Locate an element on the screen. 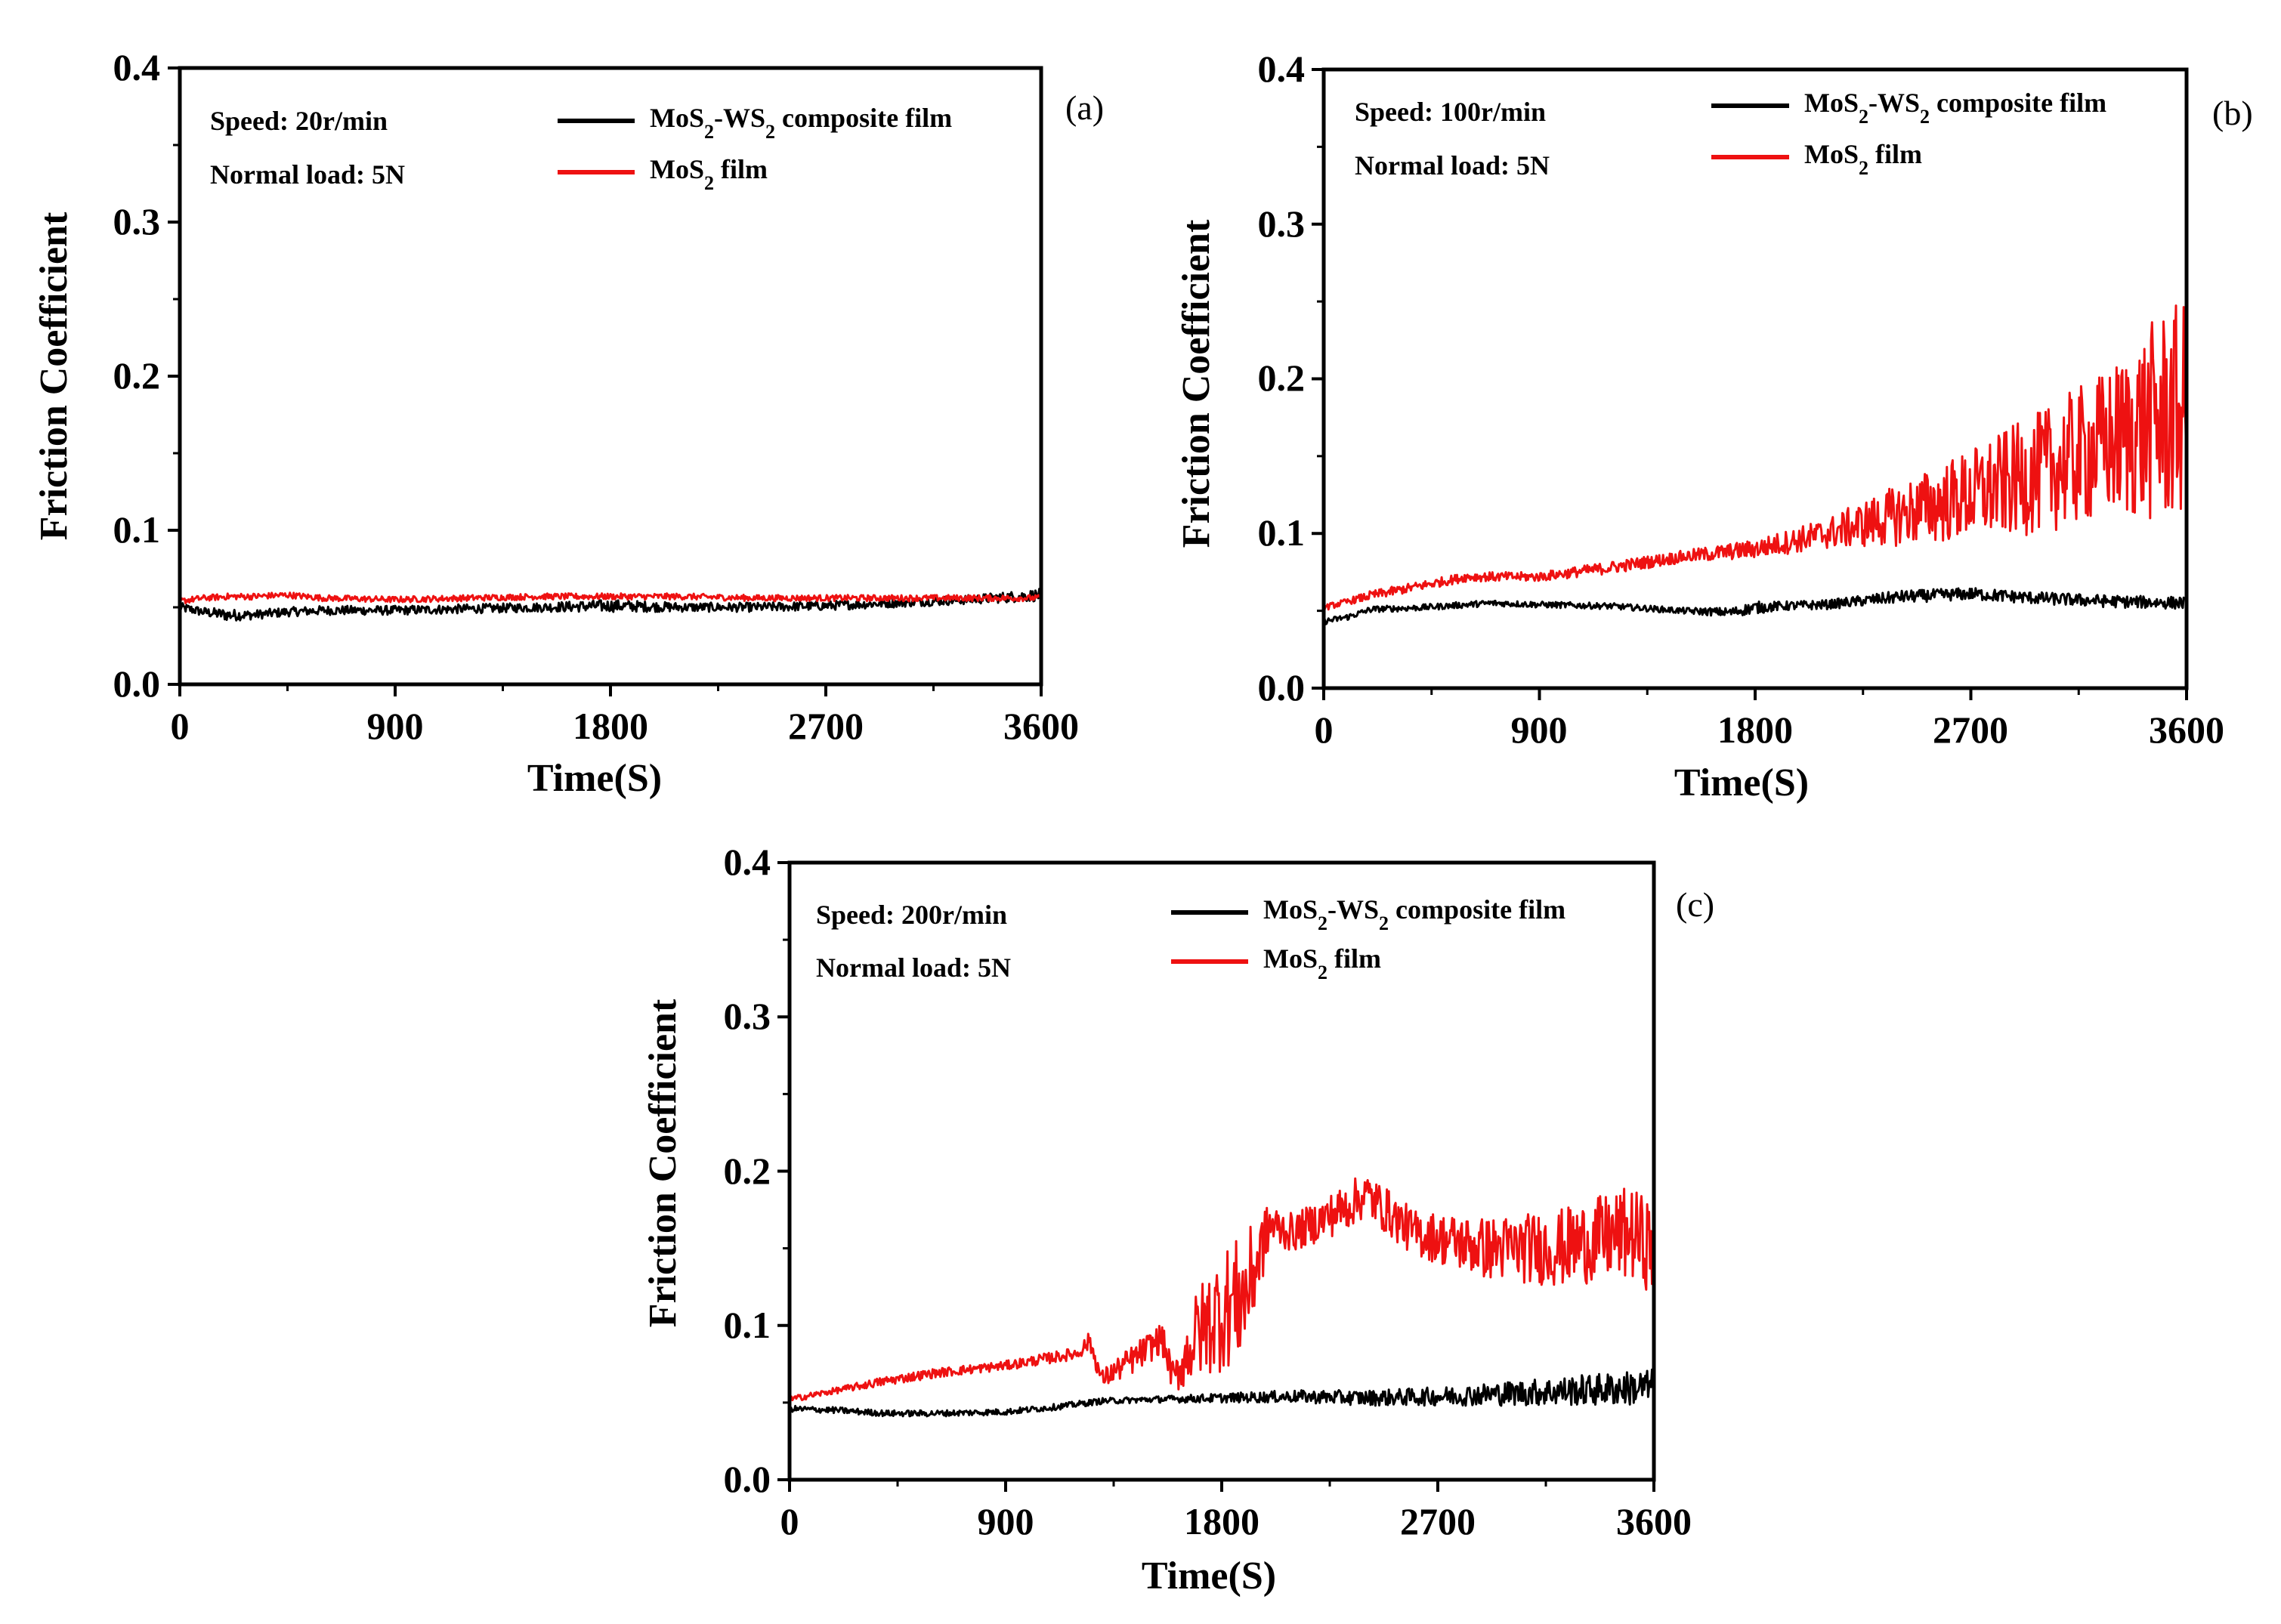 Image resolution: width=2281 pixels, height=1624 pixels. panel-a-ytick-1: 0.1 is located at coordinates (137, 529).